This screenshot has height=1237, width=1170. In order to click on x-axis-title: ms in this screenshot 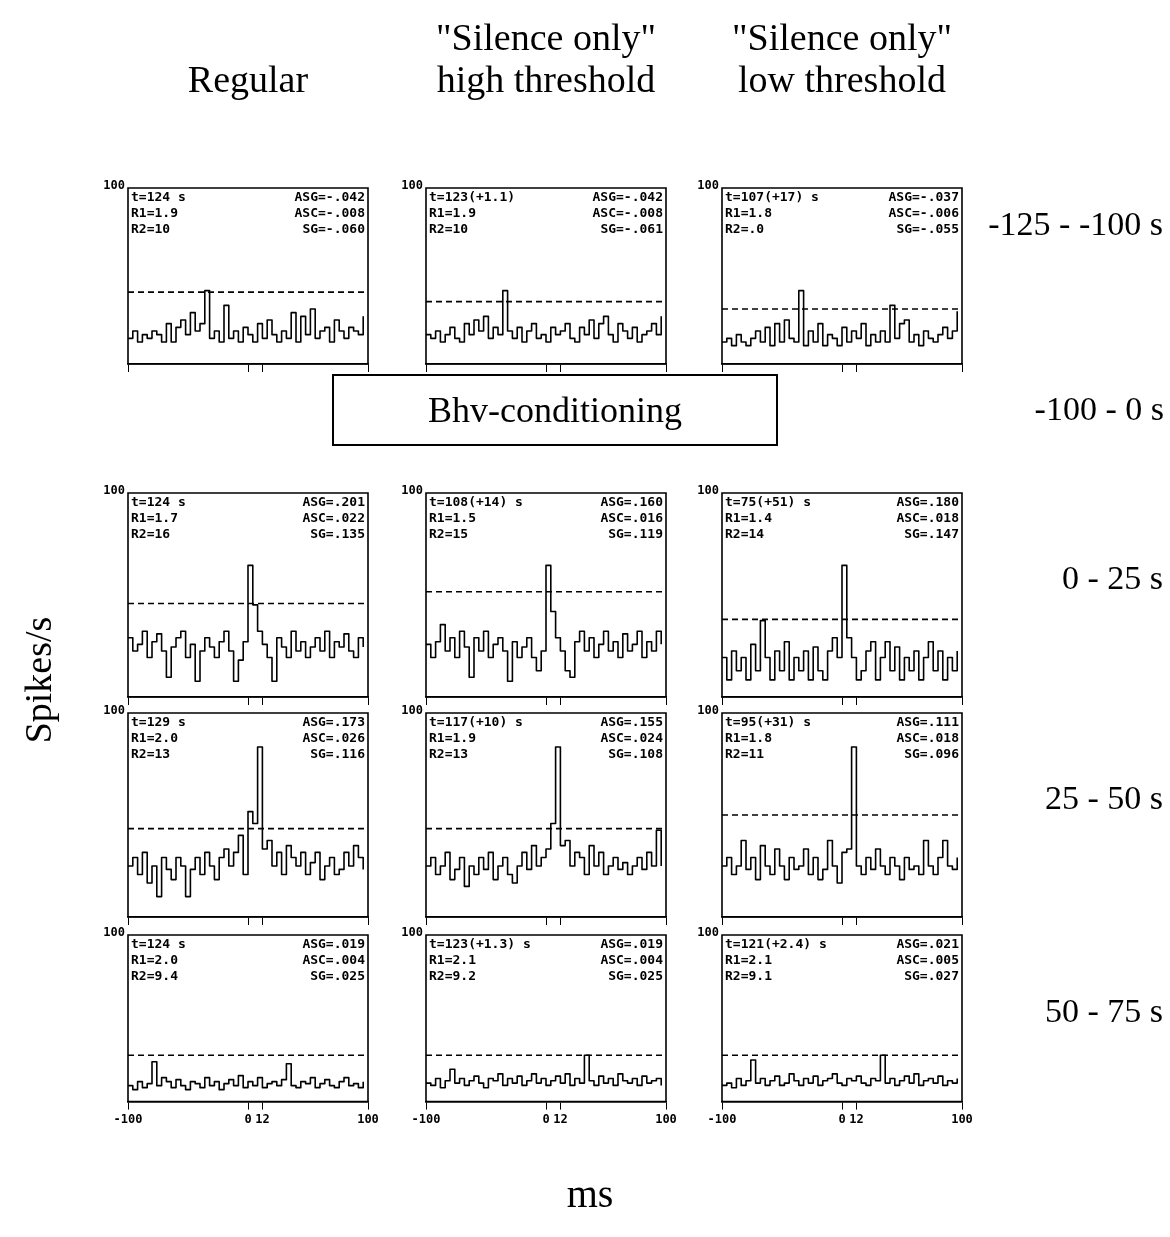, I will do `click(590, 1193)`.